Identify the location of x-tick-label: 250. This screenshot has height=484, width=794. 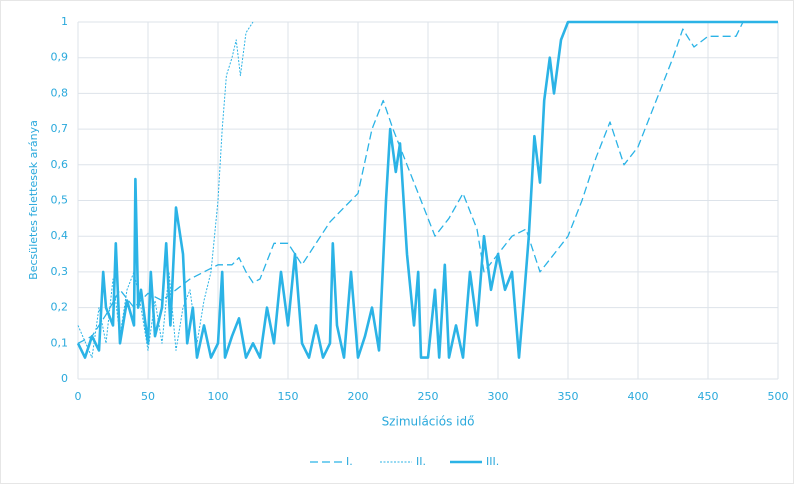
(428, 396).